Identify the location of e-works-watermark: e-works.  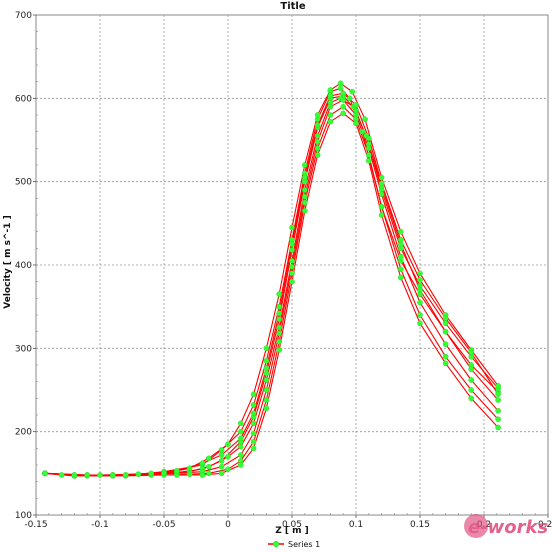
(506, 526).